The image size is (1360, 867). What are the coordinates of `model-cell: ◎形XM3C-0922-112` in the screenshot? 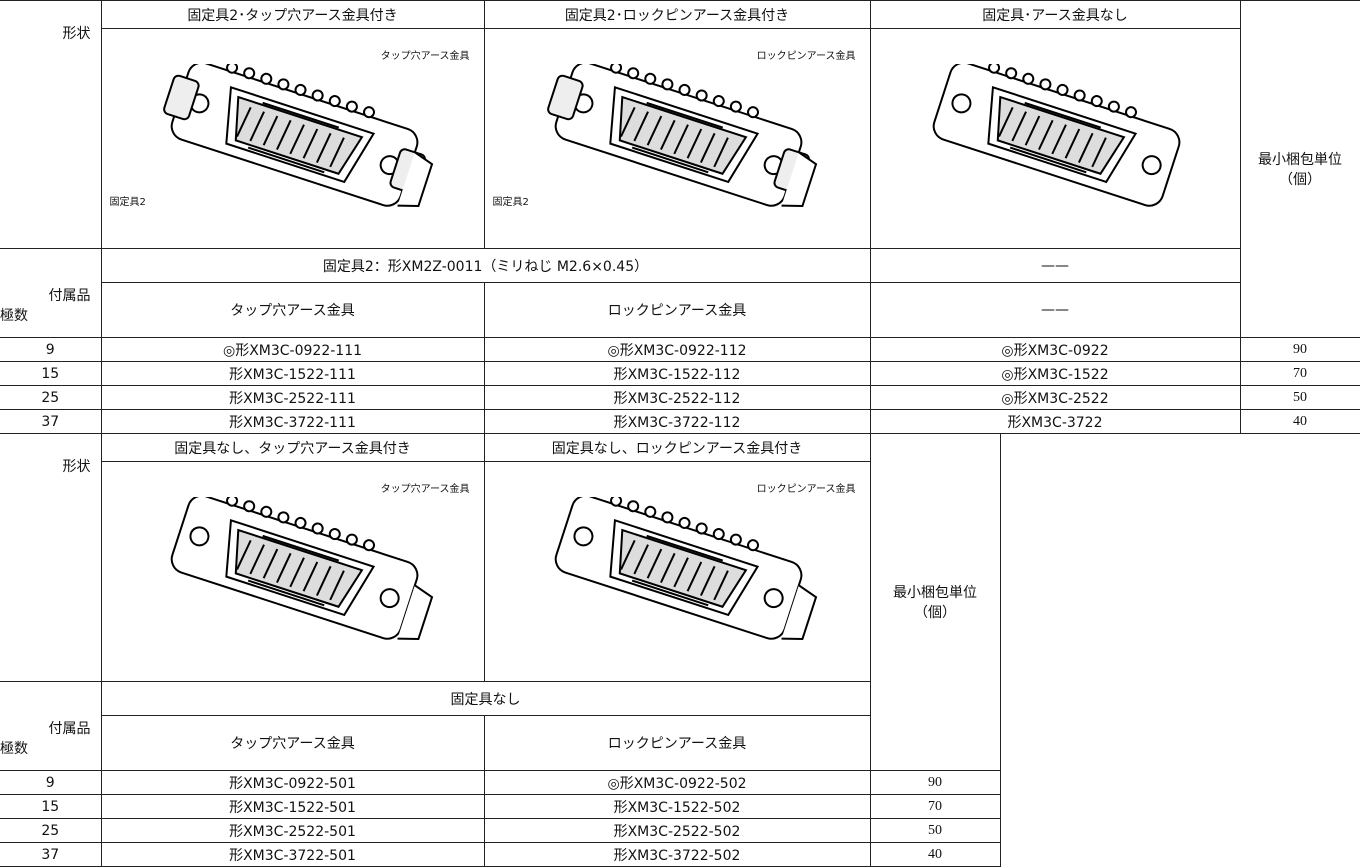 It's located at (677, 349).